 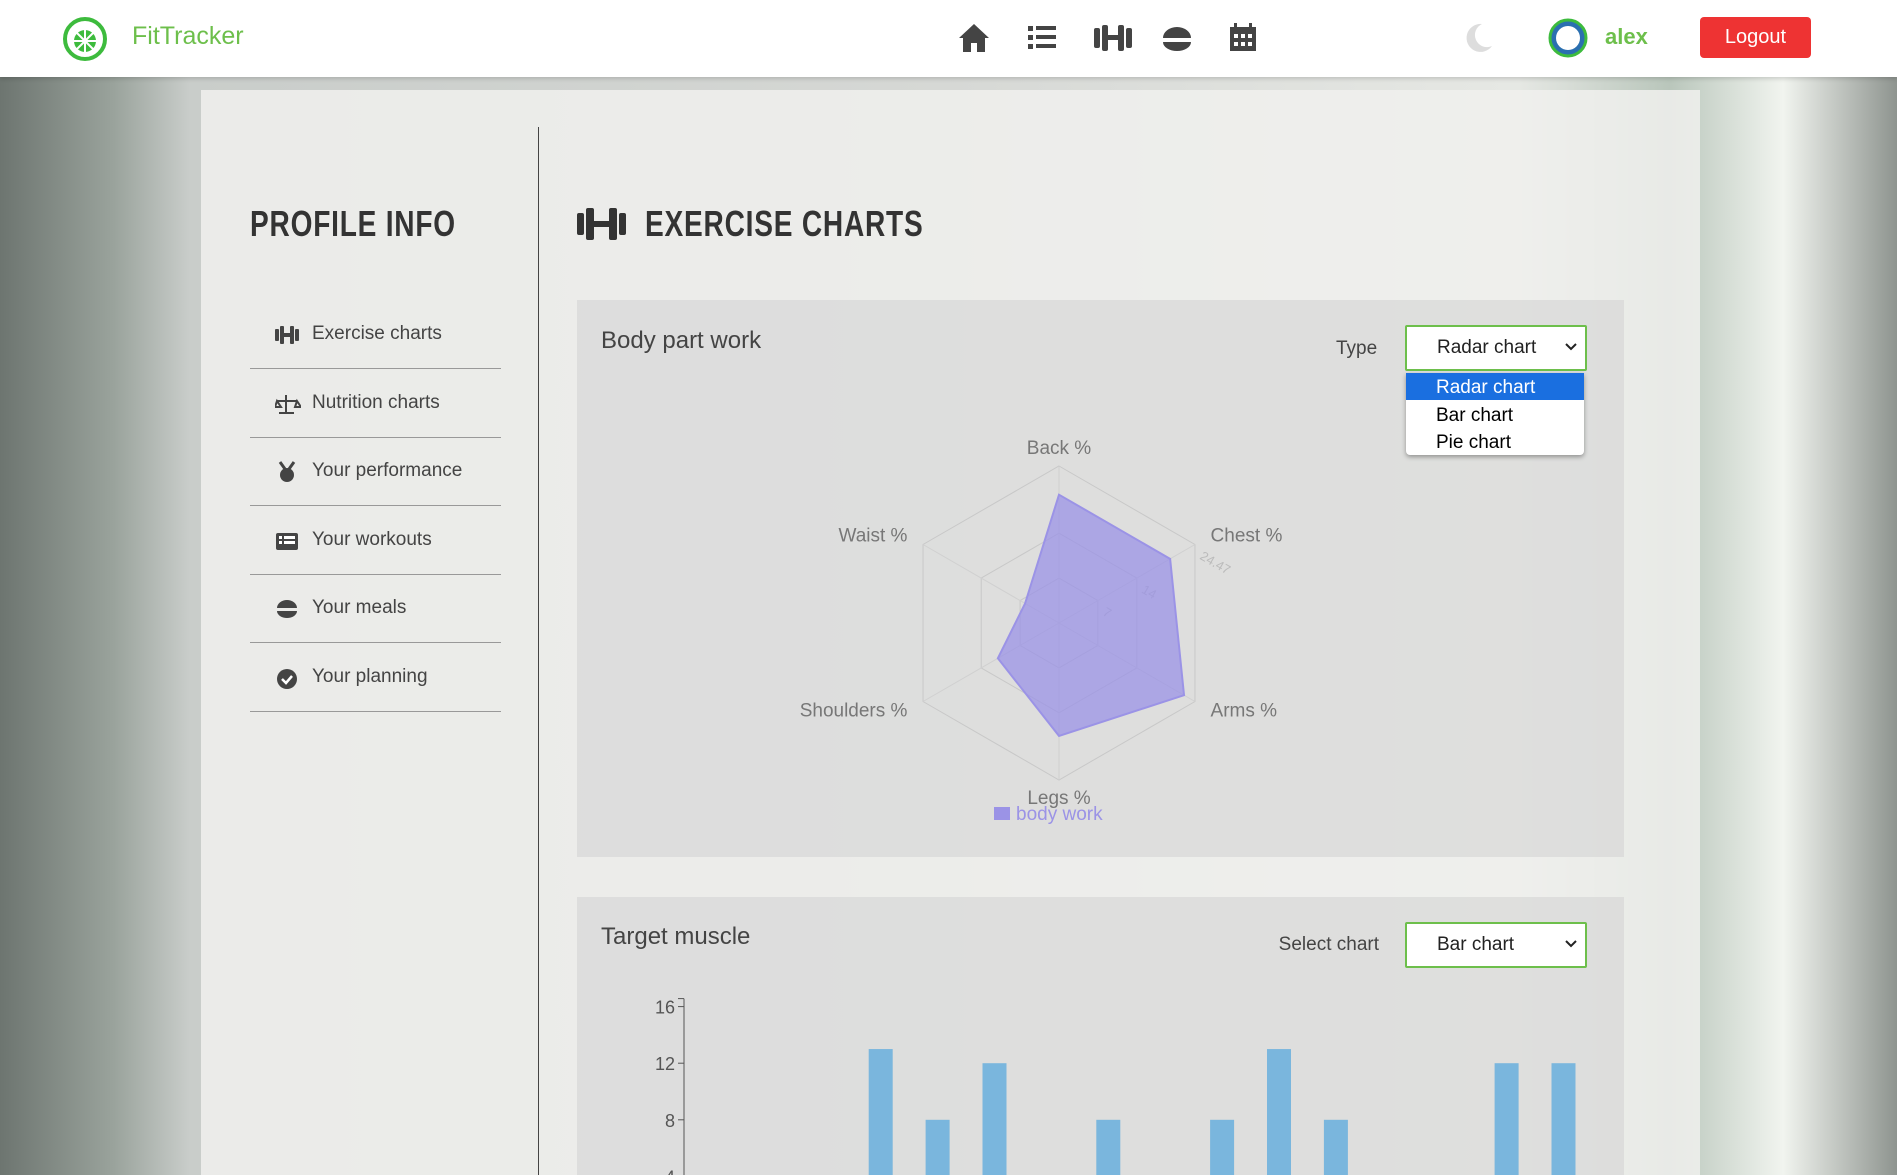 I want to click on menu-label: Your performance, so click(x=387, y=470).